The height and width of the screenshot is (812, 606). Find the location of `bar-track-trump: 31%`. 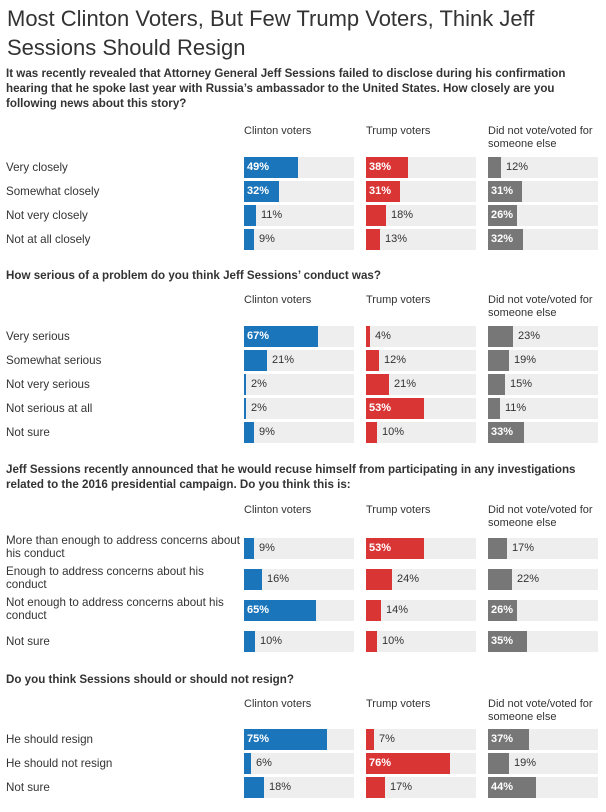

bar-track-trump: 31% is located at coordinates (421, 191).